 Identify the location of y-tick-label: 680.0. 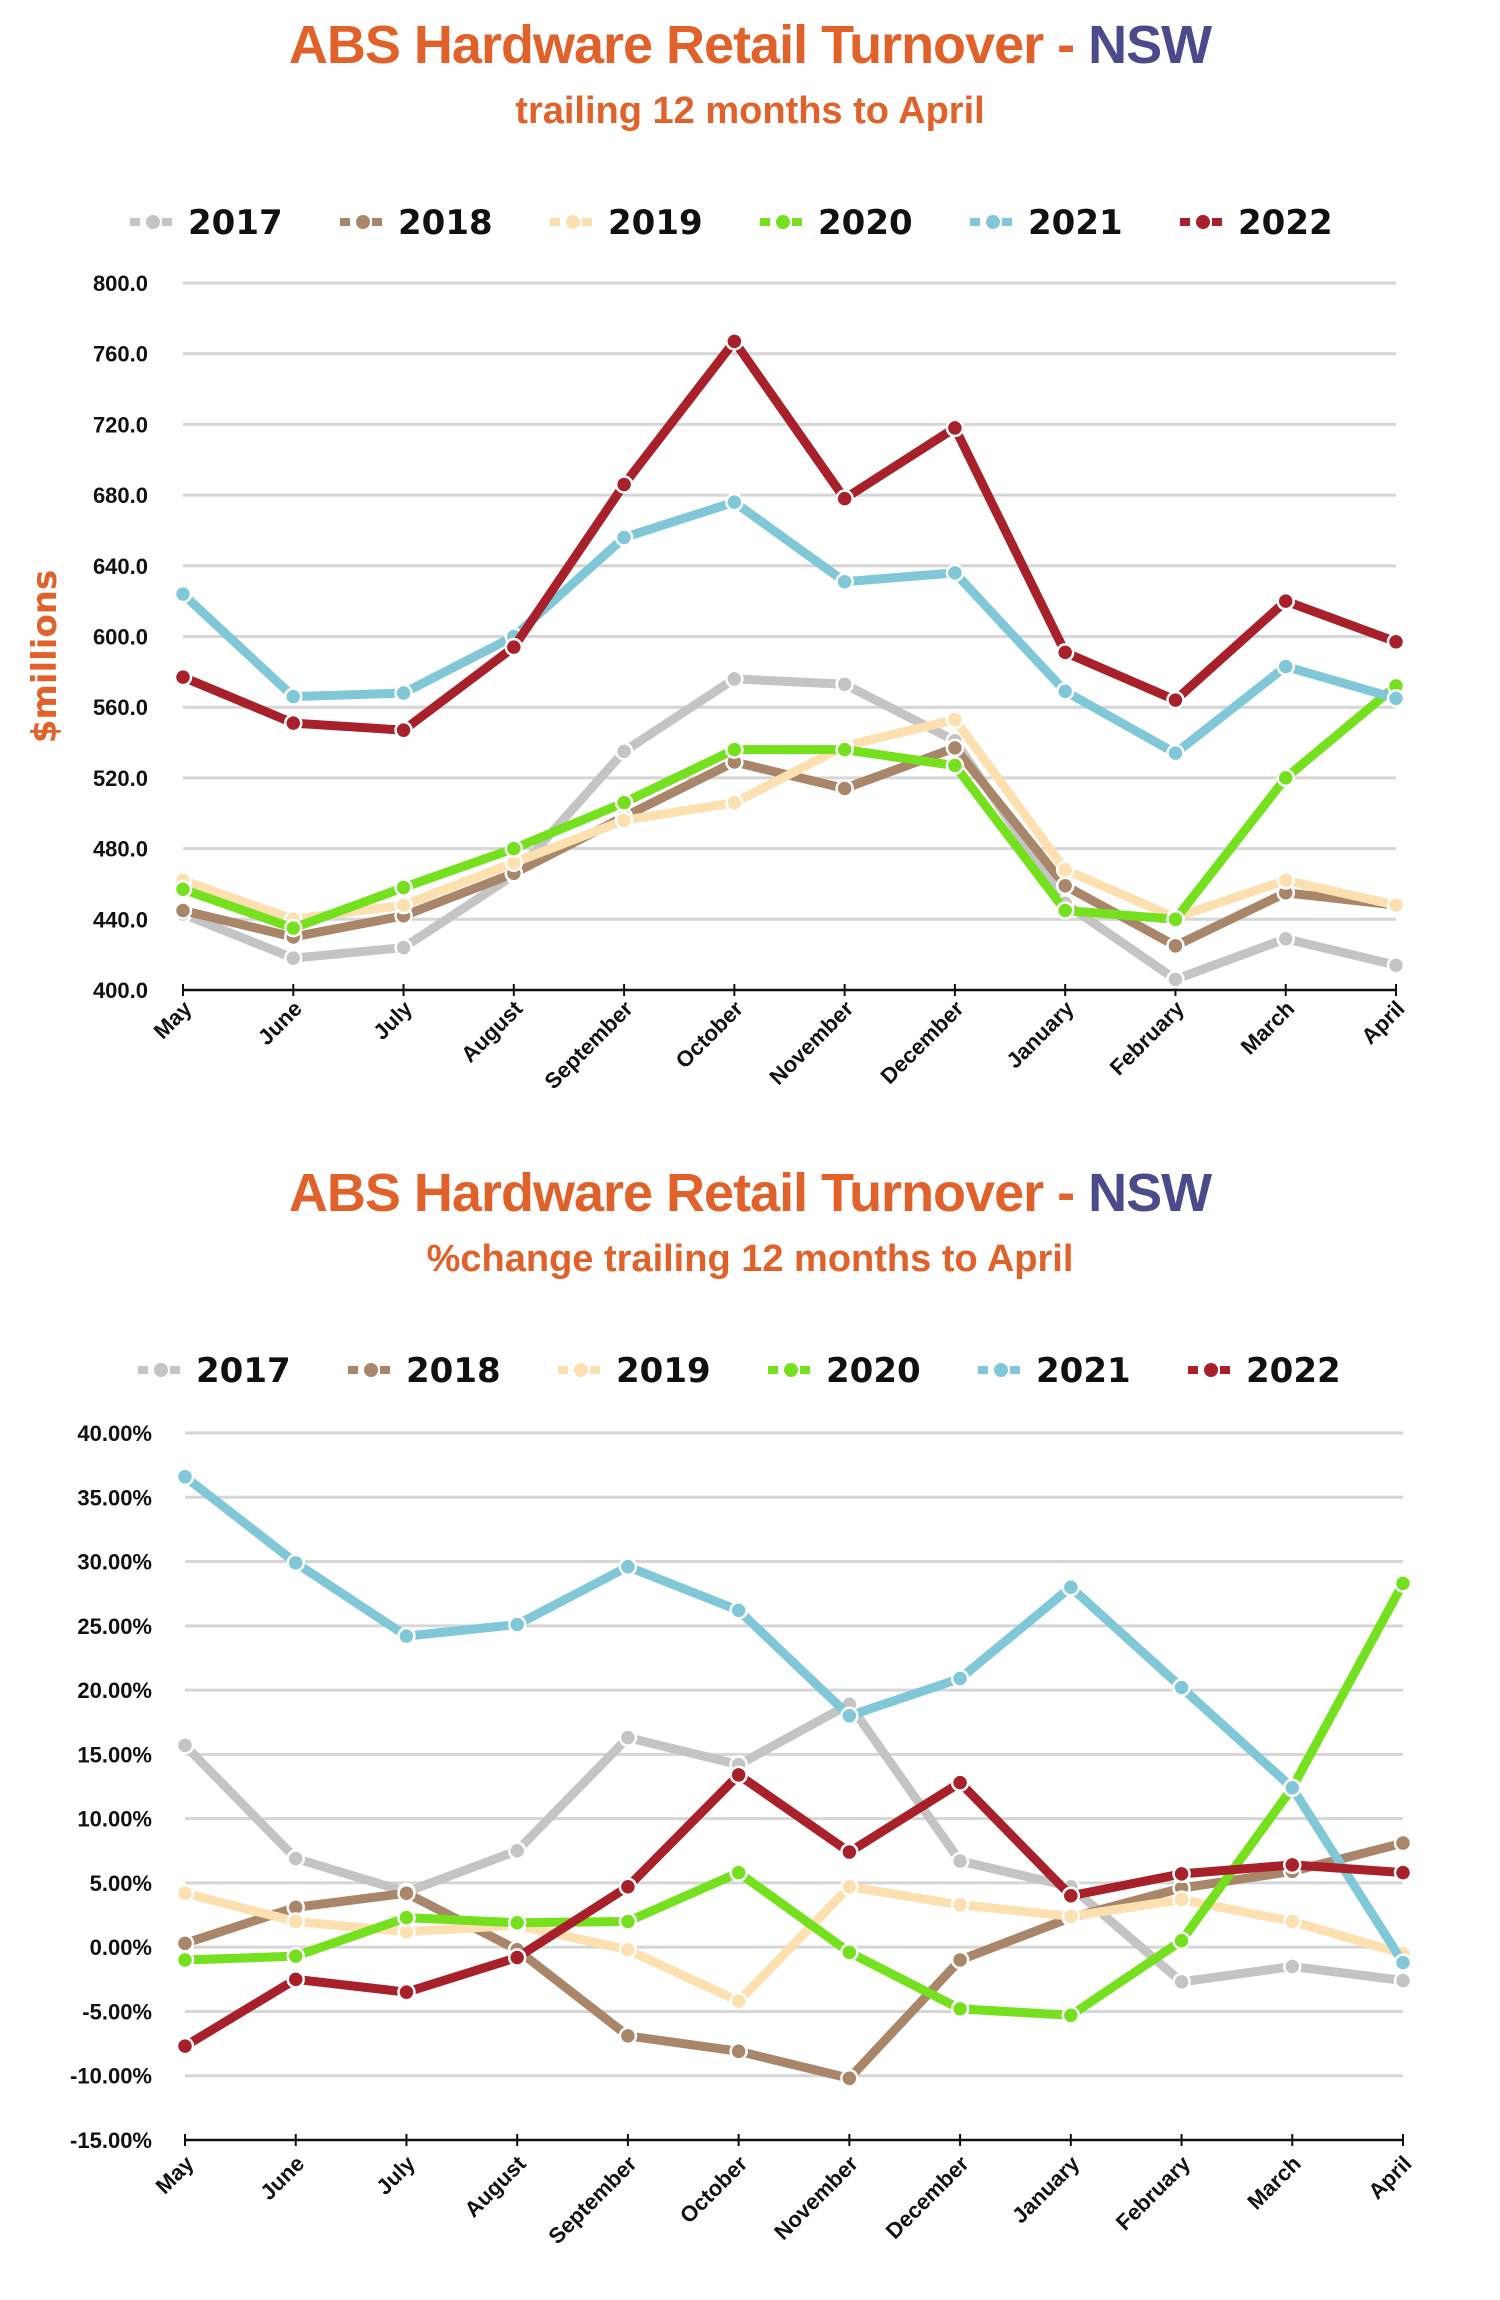
(120, 495).